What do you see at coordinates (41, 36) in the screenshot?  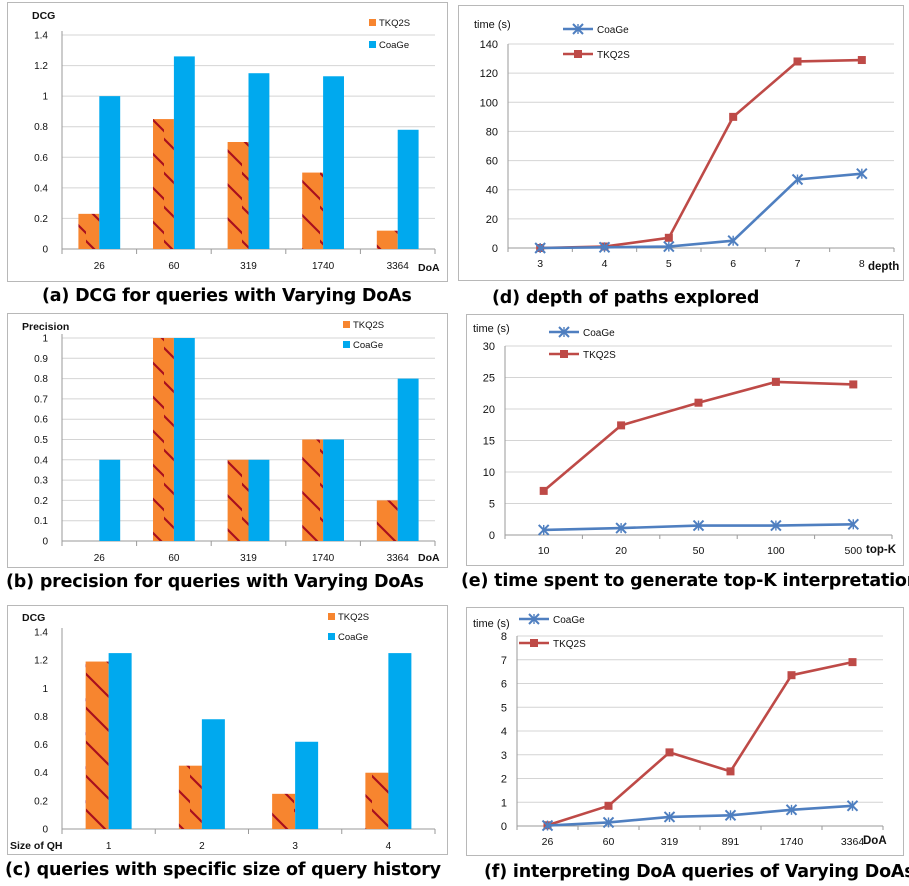 I see `y-tick-label: 1.4` at bounding box center [41, 36].